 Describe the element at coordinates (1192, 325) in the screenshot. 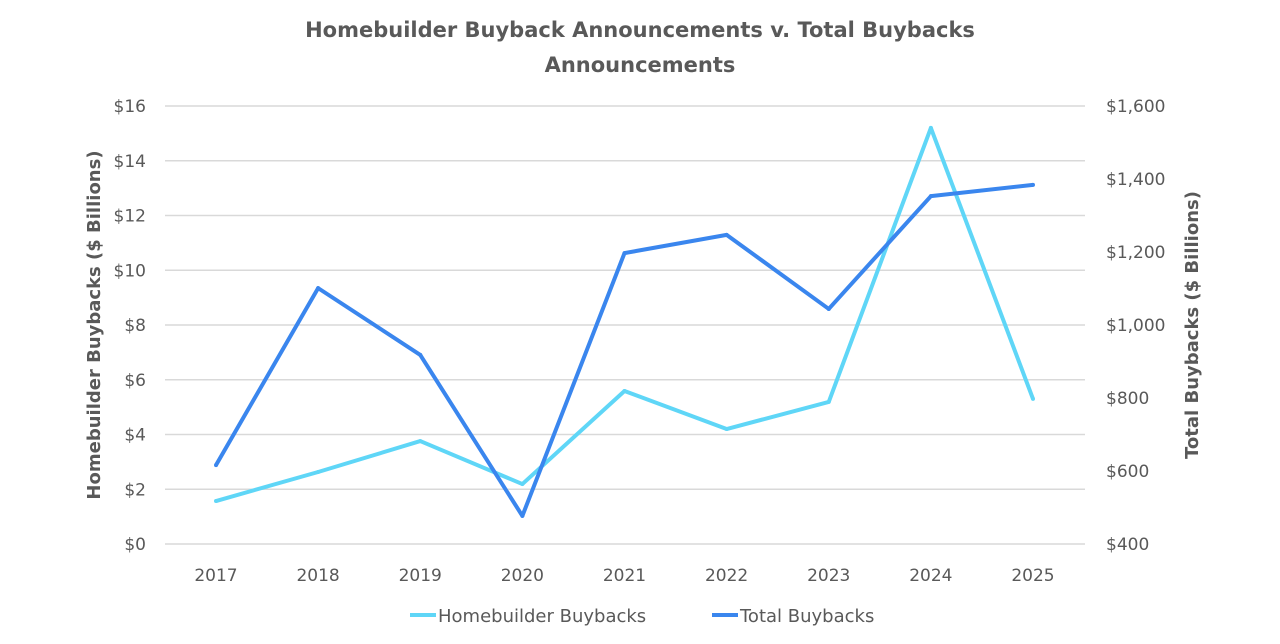

I see `right-axis-label: Total Buybacks ($ Billions)` at that location.